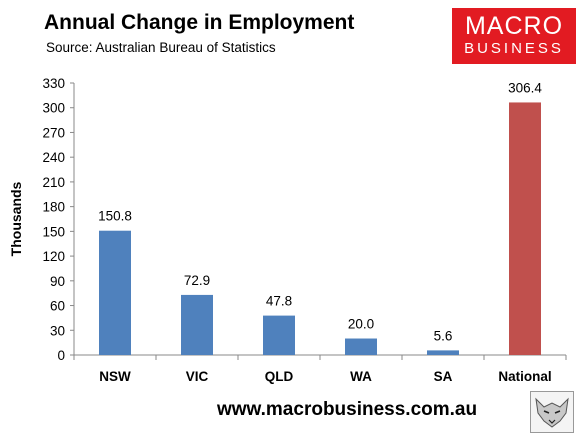  Describe the element at coordinates (57, 330) in the screenshot. I see `y-tick-label: 30` at that location.